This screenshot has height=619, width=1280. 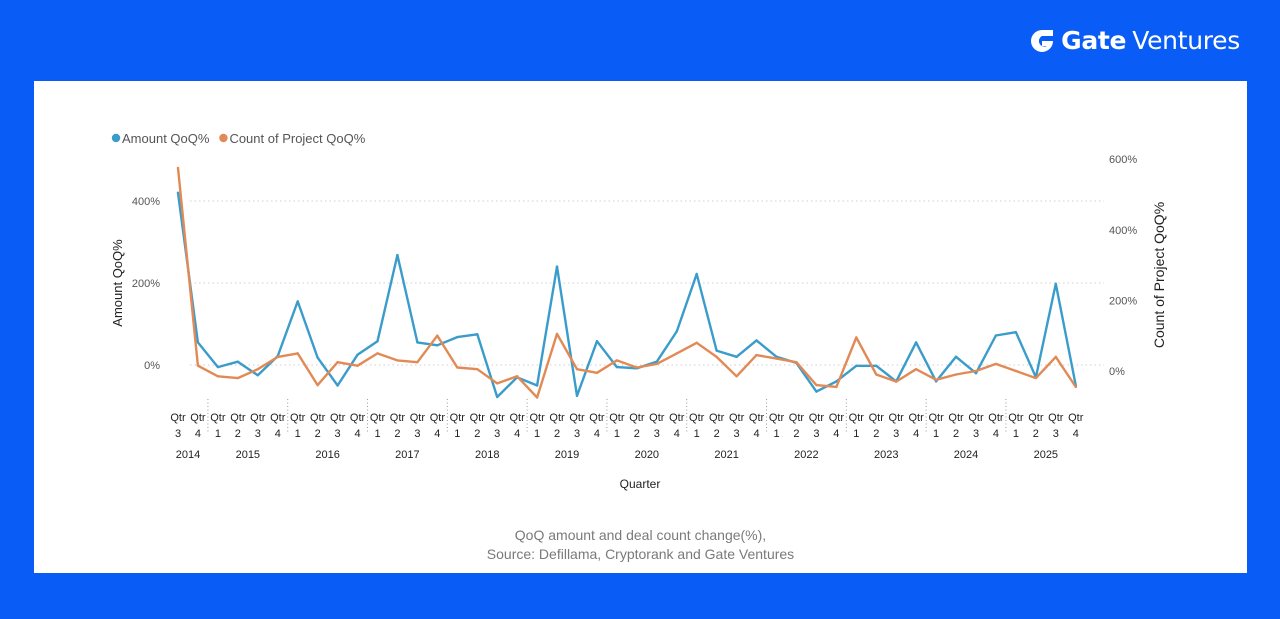 What do you see at coordinates (1094, 40) in the screenshot?
I see `brand-name-strong: Gate` at bounding box center [1094, 40].